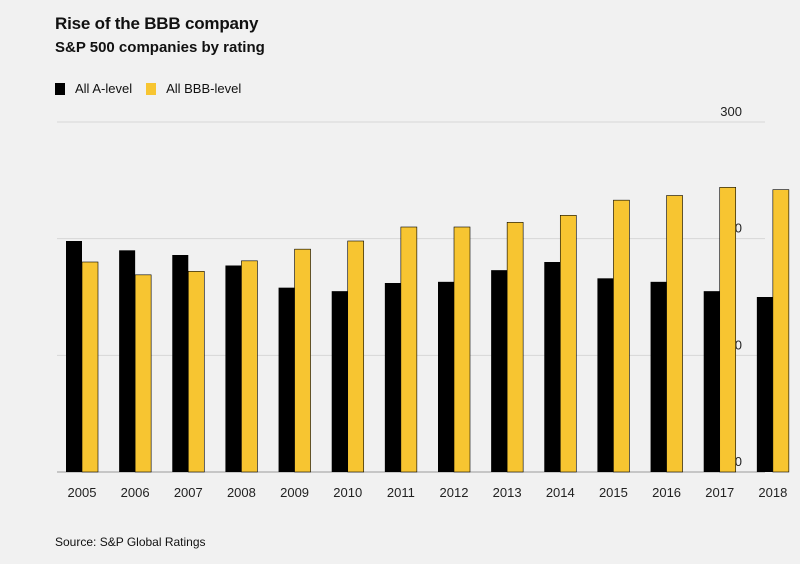  I want to click on legend-label-bbb-level: All BBB-level, so click(204, 88).